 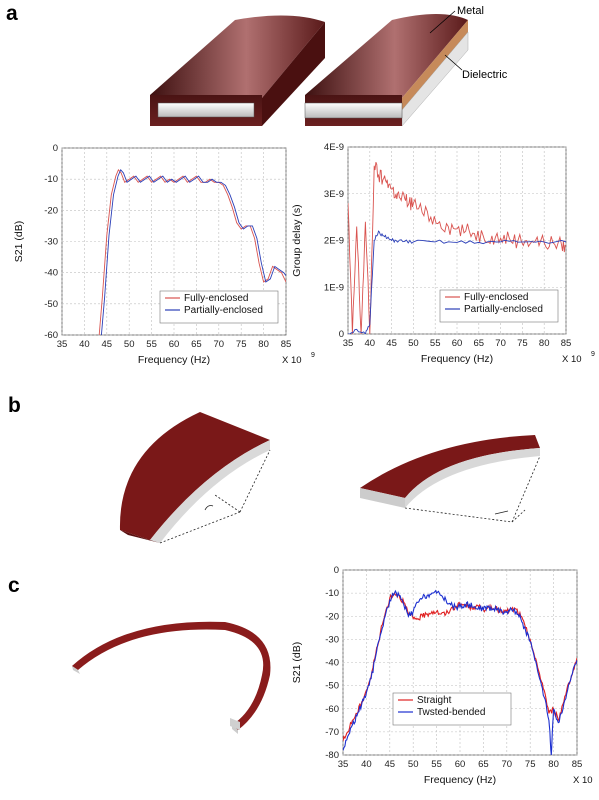 I want to click on horizontal-bend-waveguide, so click(x=450, y=479).